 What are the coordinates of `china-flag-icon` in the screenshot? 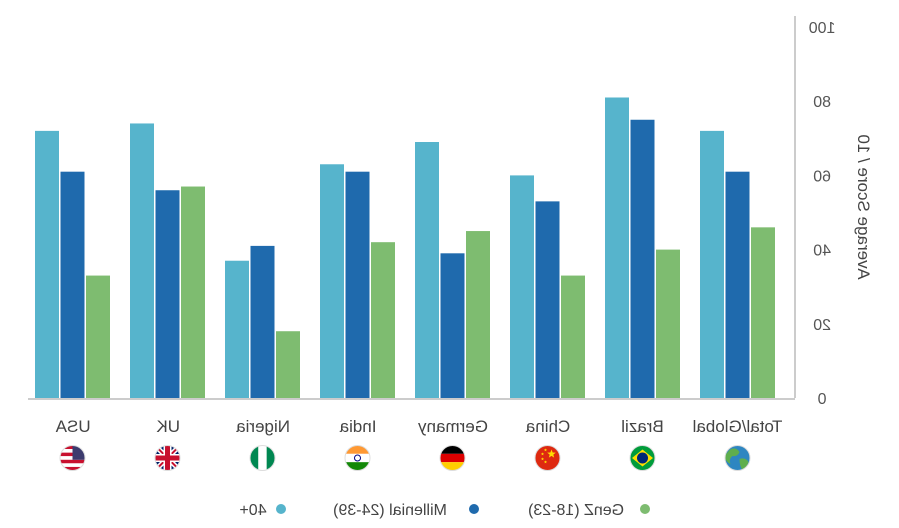 It's located at (547, 458).